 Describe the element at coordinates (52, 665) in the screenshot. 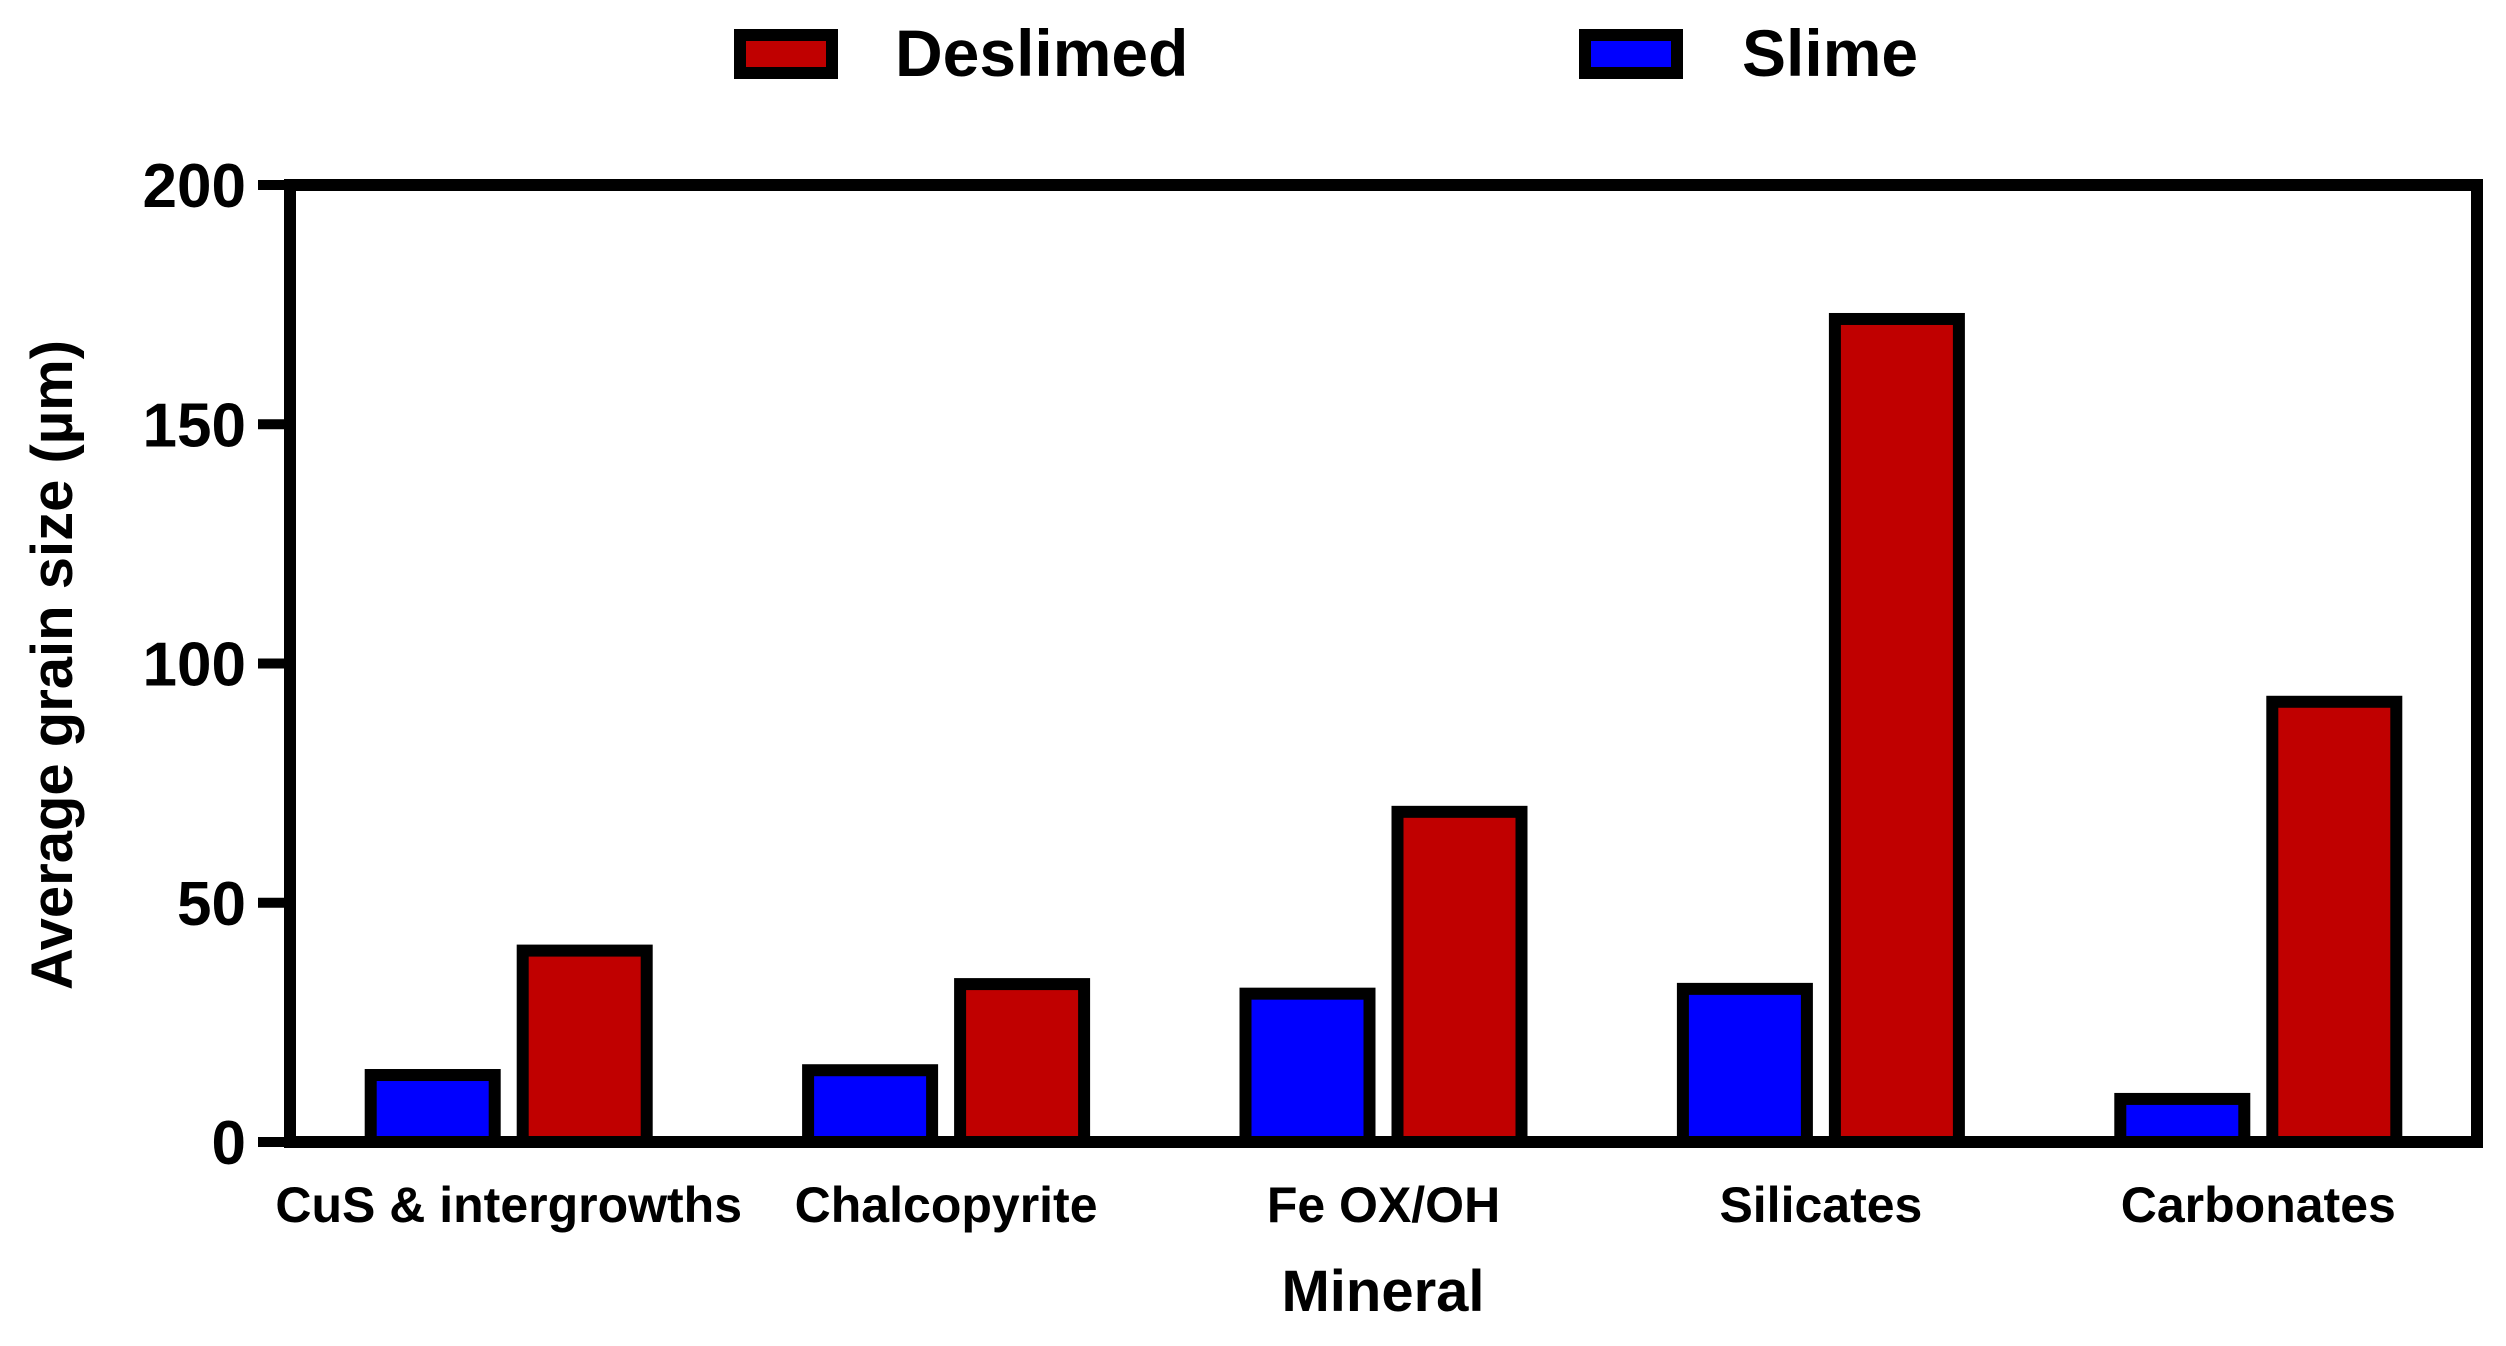

I see `y-axis-label: Average grain size (µm)` at that location.